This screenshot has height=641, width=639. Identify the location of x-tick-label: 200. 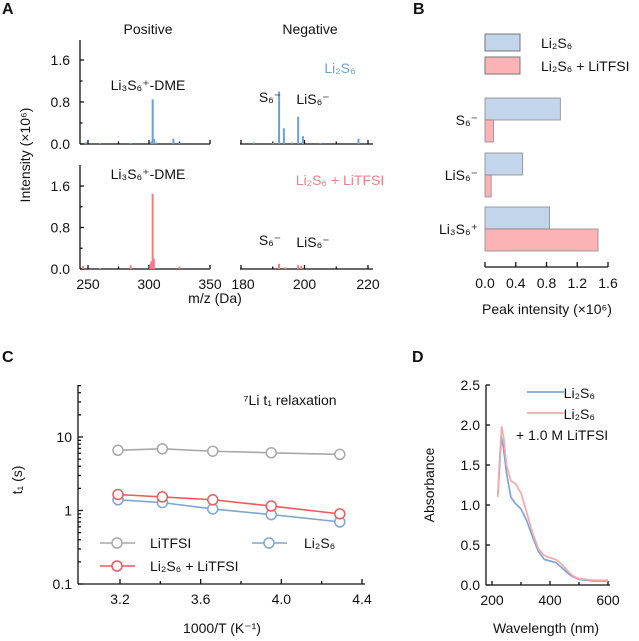
(492, 600).